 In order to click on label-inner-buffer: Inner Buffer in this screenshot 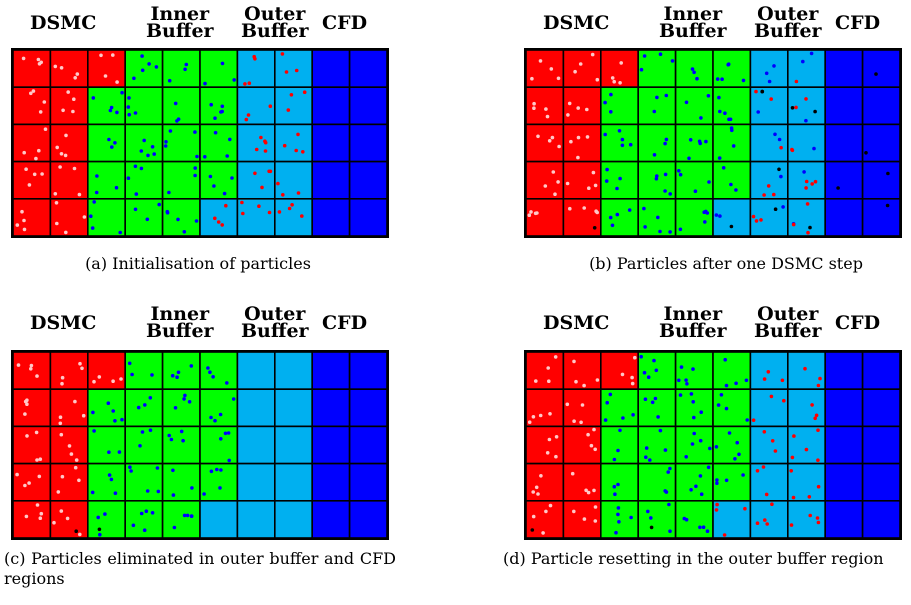, I will do `click(180, 322)`.